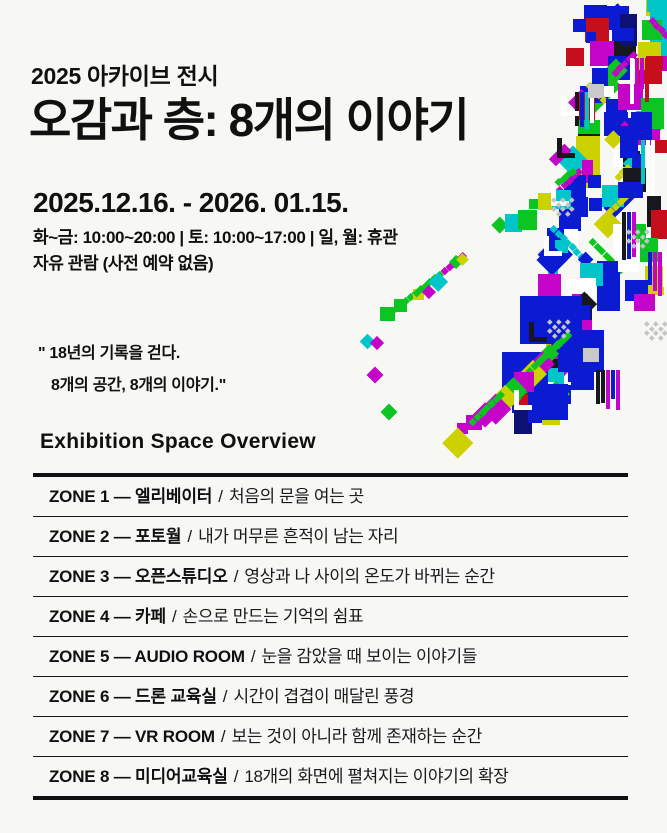  I want to click on zone-label: ZONE 6 — 드론 교육실, so click(133, 696).